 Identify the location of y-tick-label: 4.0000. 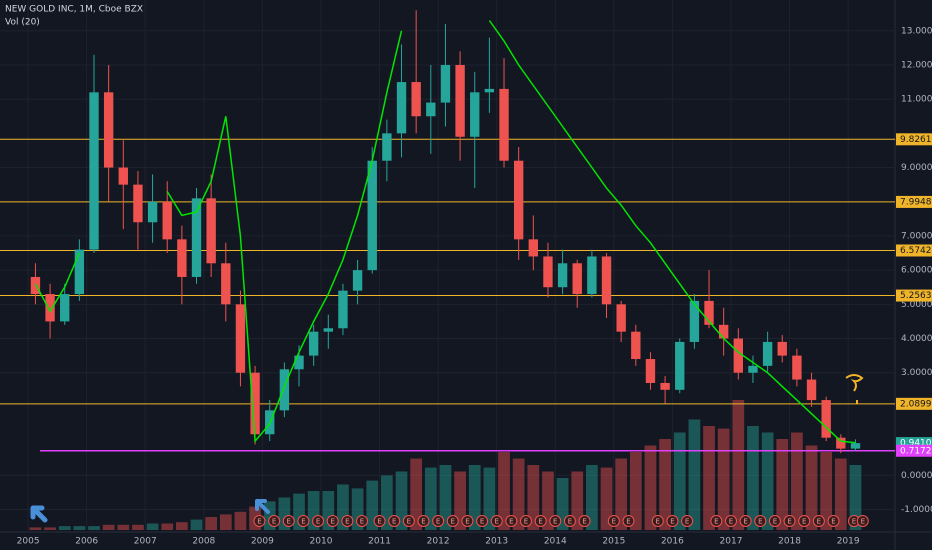
(916, 339).